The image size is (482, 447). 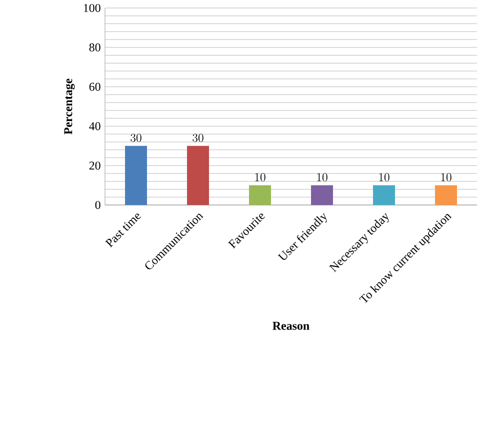 What do you see at coordinates (69, 106) in the screenshot?
I see `y-axis-title: Percentage` at bounding box center [69, 106].